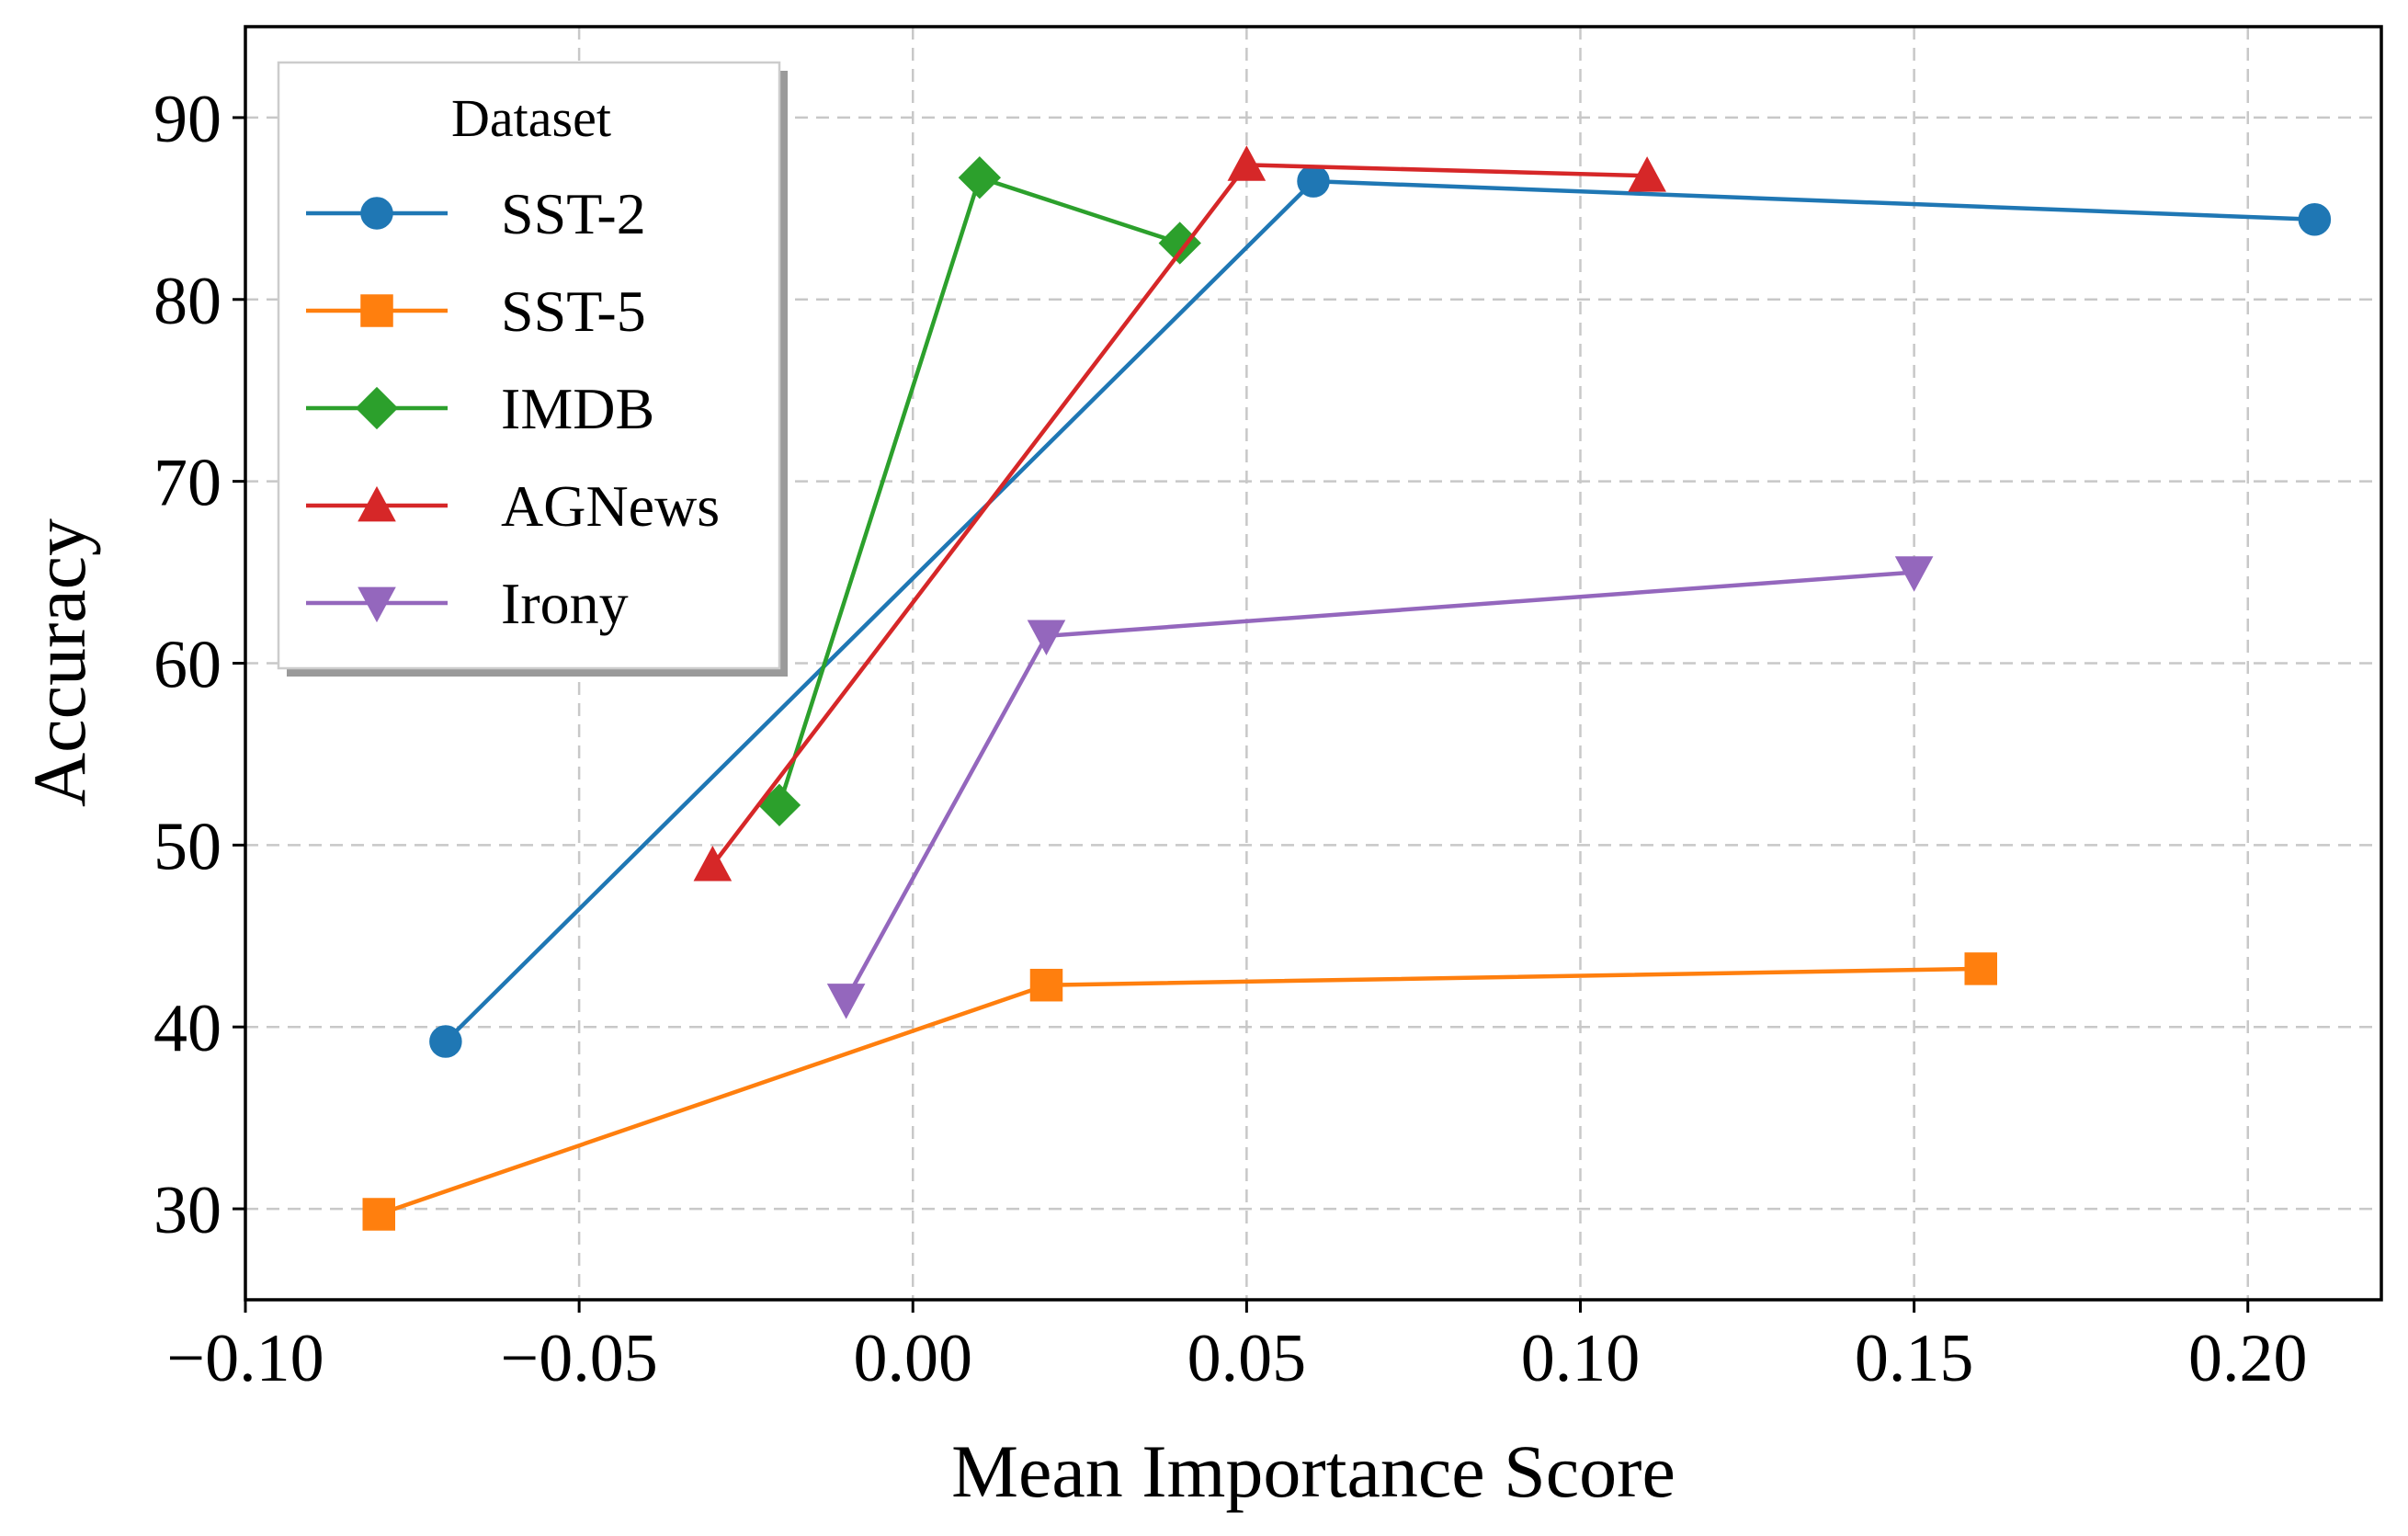  What do you see at coordinates (913, 1358) in the screenshot?
I see `x-tick-label: 0.00` at bounding box center [913, 1358].